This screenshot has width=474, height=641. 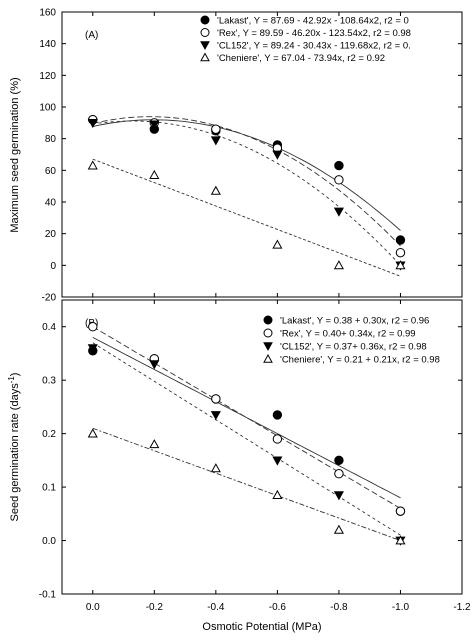 What do you see at coordinates (47, 44) in the screenshot?
I see `y-tick-label: 140` at bounding box center [47, 44].